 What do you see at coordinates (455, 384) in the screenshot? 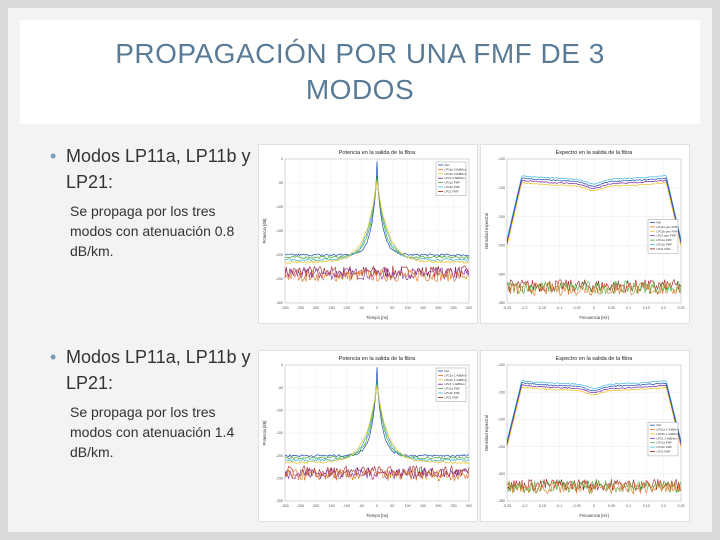
I see `legend-entry: LP21 1.4dB/km` at bounding box center [455, 384].